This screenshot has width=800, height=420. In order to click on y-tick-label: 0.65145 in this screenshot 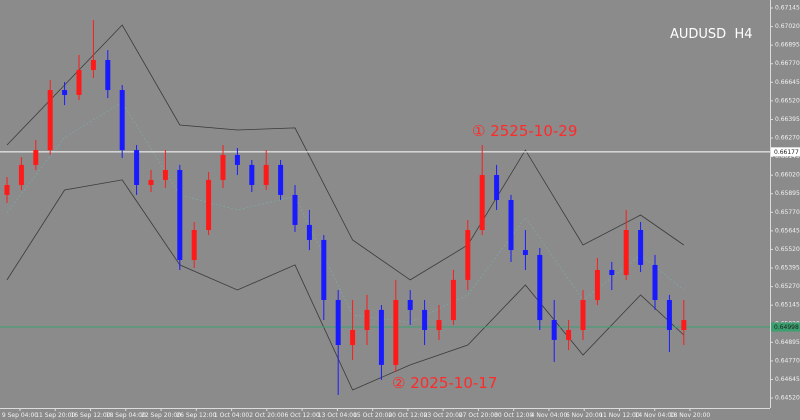, I will do `click(787, 305)`.